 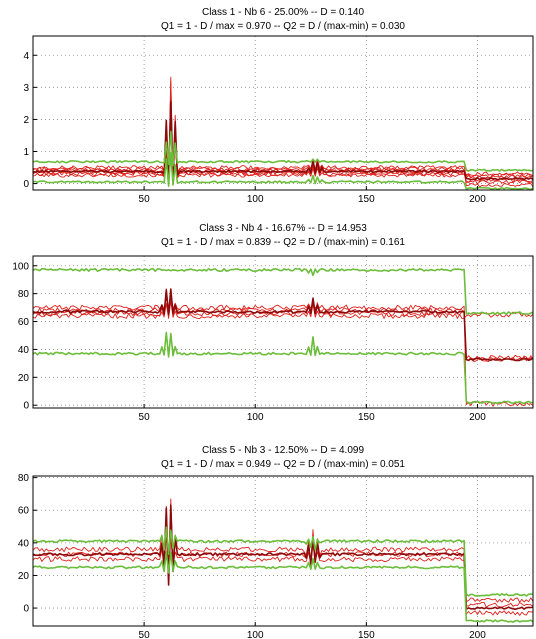 I want to click on chart-title: Class 1 - Nb 6 - 25.00% -- D = 0.140, so click(x=283, y=12).